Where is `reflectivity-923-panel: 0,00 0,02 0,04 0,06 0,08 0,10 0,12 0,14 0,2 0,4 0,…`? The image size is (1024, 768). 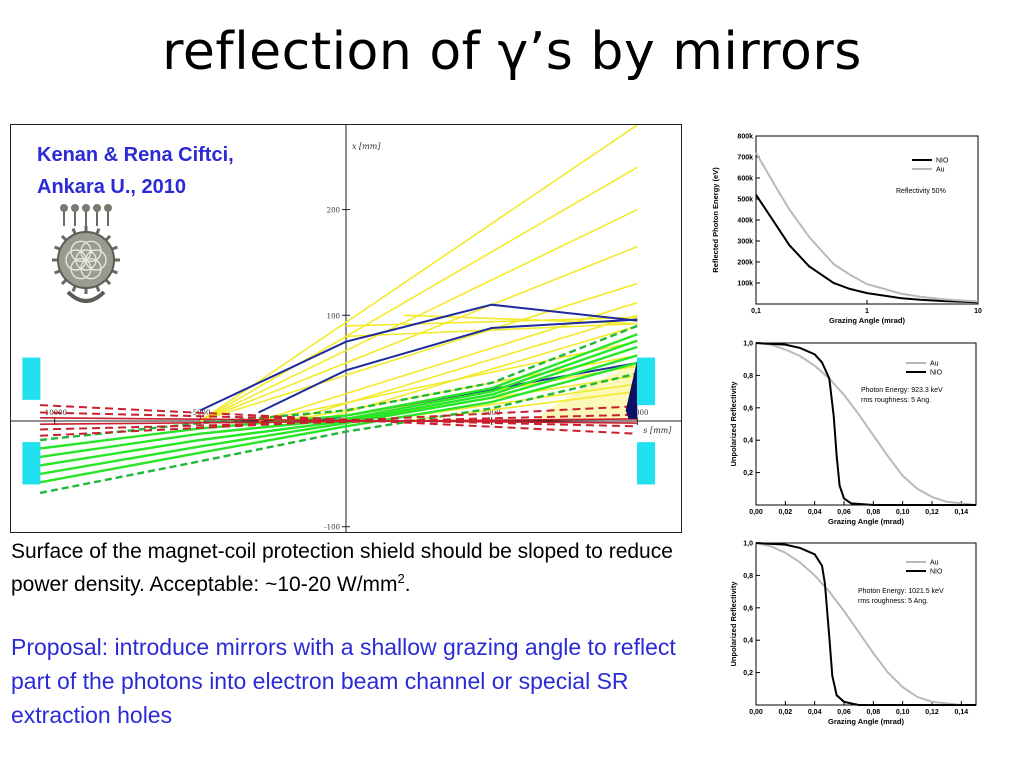
reflectivity-923-panel: 0,00 0,02 0,04 0,06 0,08 0,10 0,12 0,14 0,2 0,4 0,… is located at coordinates (851, 432).